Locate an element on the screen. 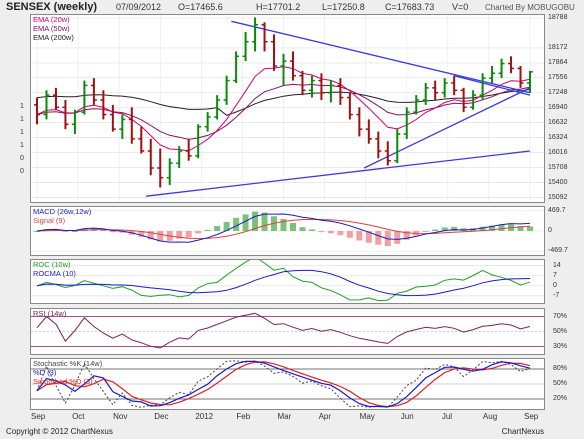 The height and width of the screenshot is (439, 584). header-date: 07/09/2012 is located at coordinates (139, 7).